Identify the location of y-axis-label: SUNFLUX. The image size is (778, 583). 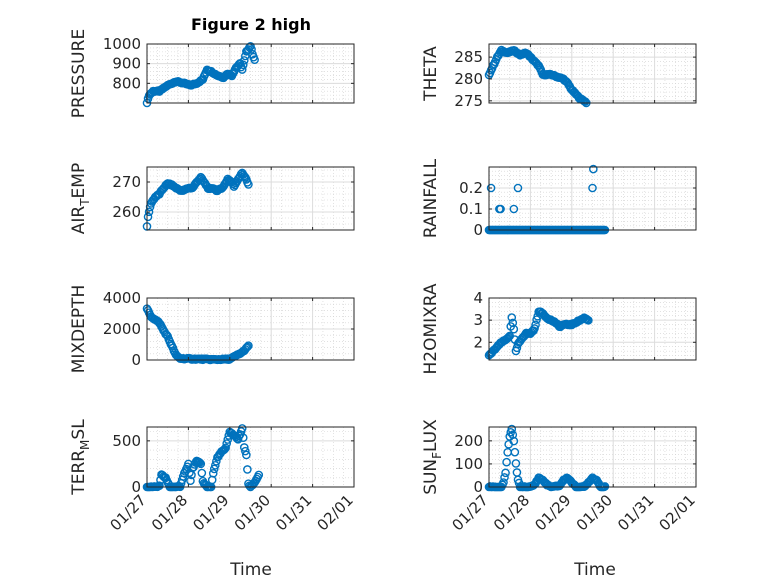
(432, 457).